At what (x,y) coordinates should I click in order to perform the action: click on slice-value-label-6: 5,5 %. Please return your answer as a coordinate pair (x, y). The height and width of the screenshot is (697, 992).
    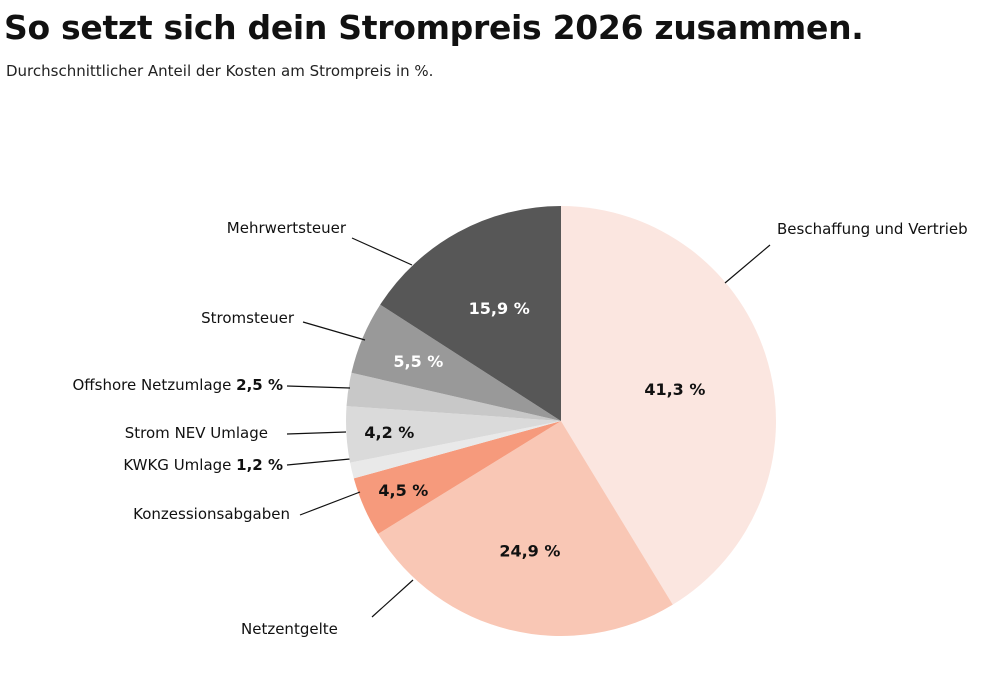
    Looking at the image, I should click on (418, 361).